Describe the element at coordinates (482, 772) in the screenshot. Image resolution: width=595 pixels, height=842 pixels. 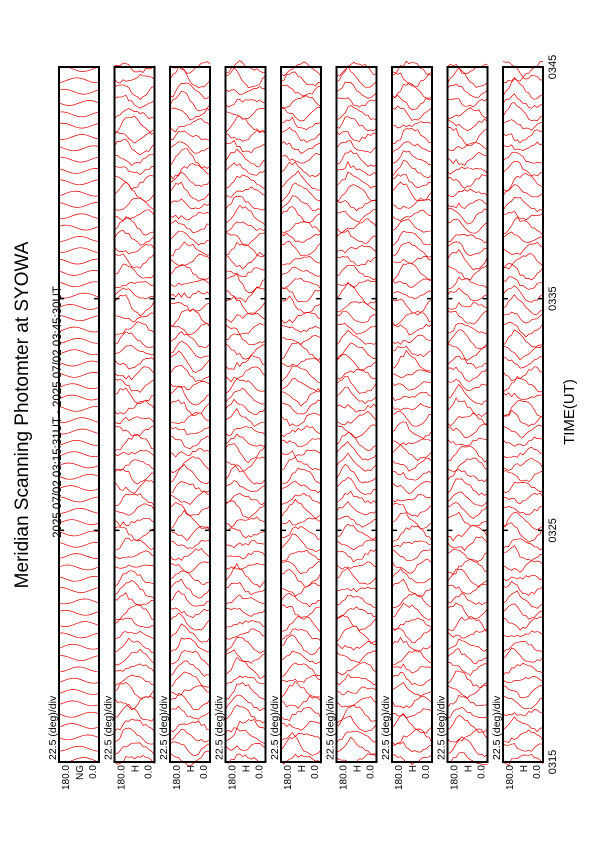
I see `y-min-label: 0.0` at that location.